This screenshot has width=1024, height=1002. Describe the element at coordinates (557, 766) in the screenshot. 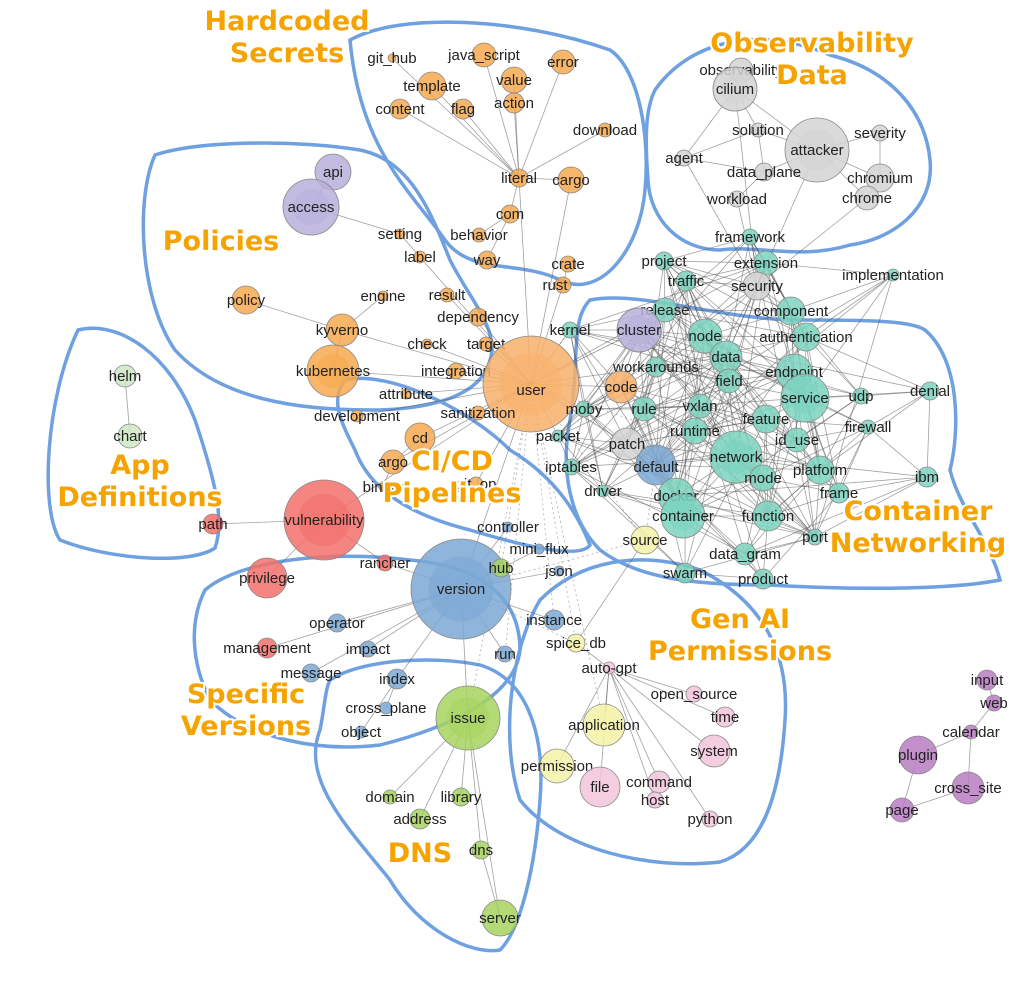

I see `node-permission: permission` at that location.